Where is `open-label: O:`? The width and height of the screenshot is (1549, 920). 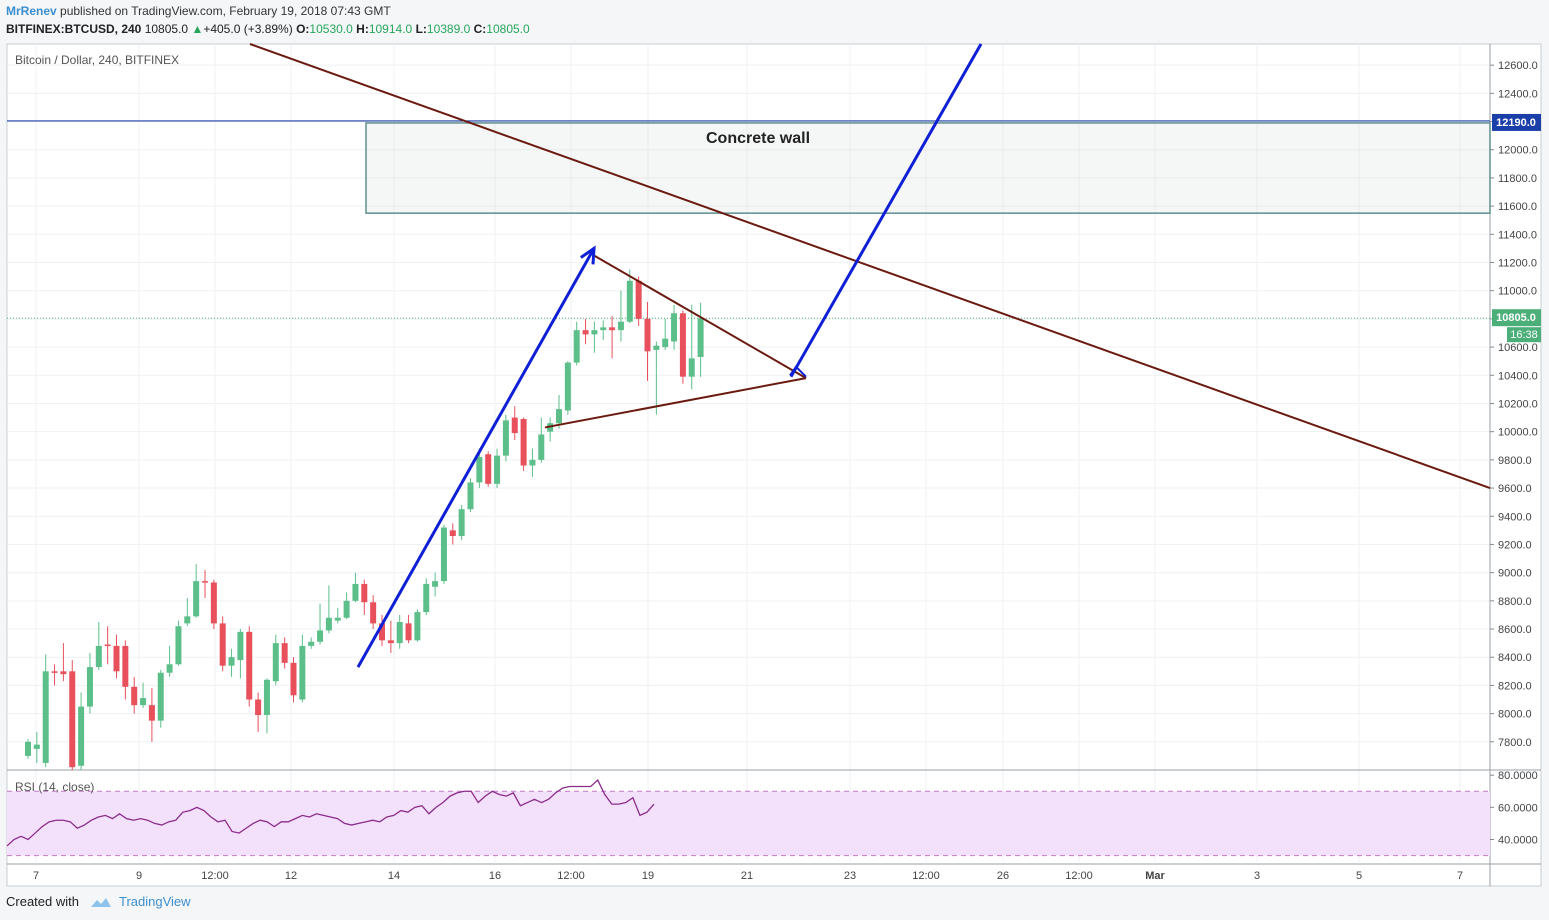 open-label: O: is located at coordinates (303, 29).